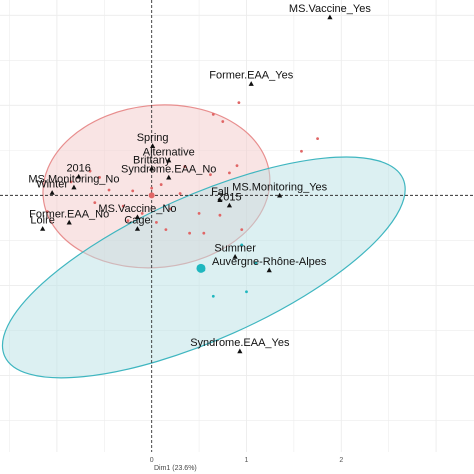  What do you see at coordinates (137, 209) in the screenshot?
I see `variable-label: MS.Vaccine_No` at bounding box center [137, 209].